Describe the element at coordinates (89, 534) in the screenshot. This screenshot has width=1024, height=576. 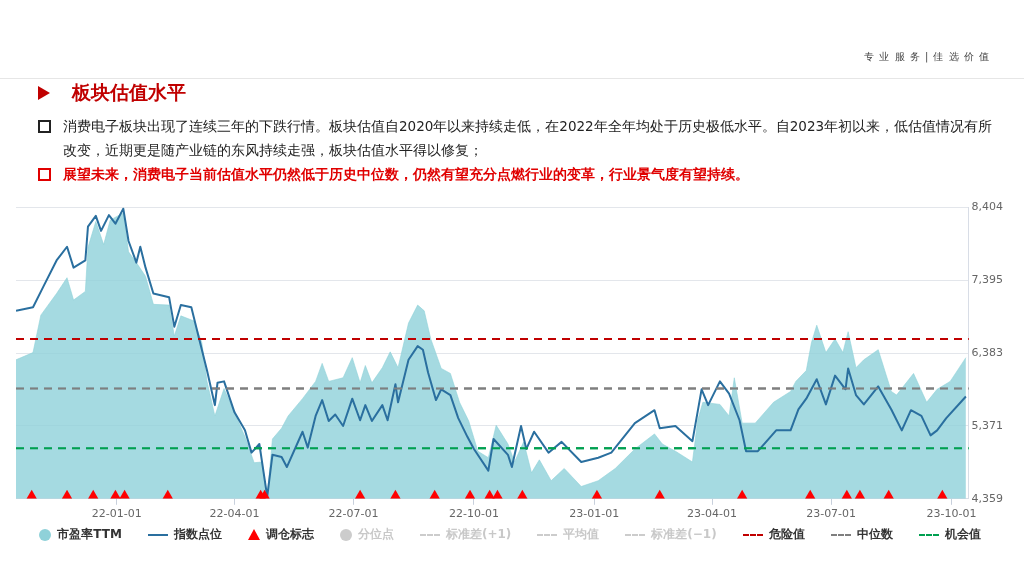
I see `legend-label: 市盈率TTM` at that location.